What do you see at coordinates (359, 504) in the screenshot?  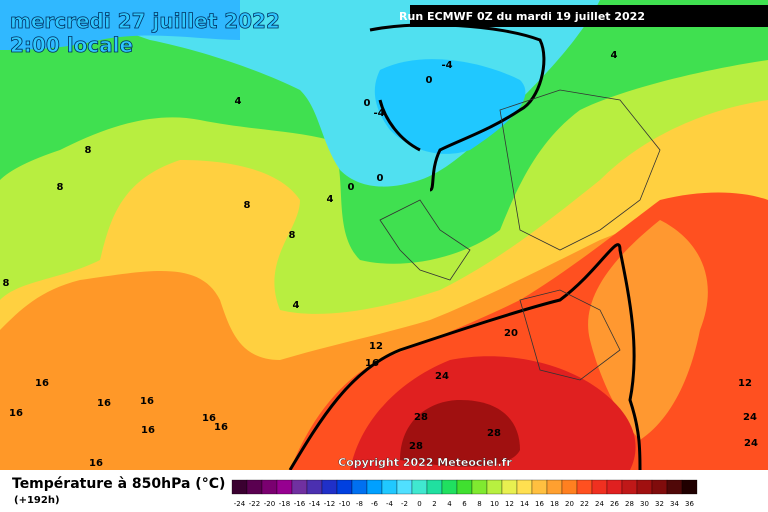 I see `scale-label: -8` at bounding box center [359, 504].